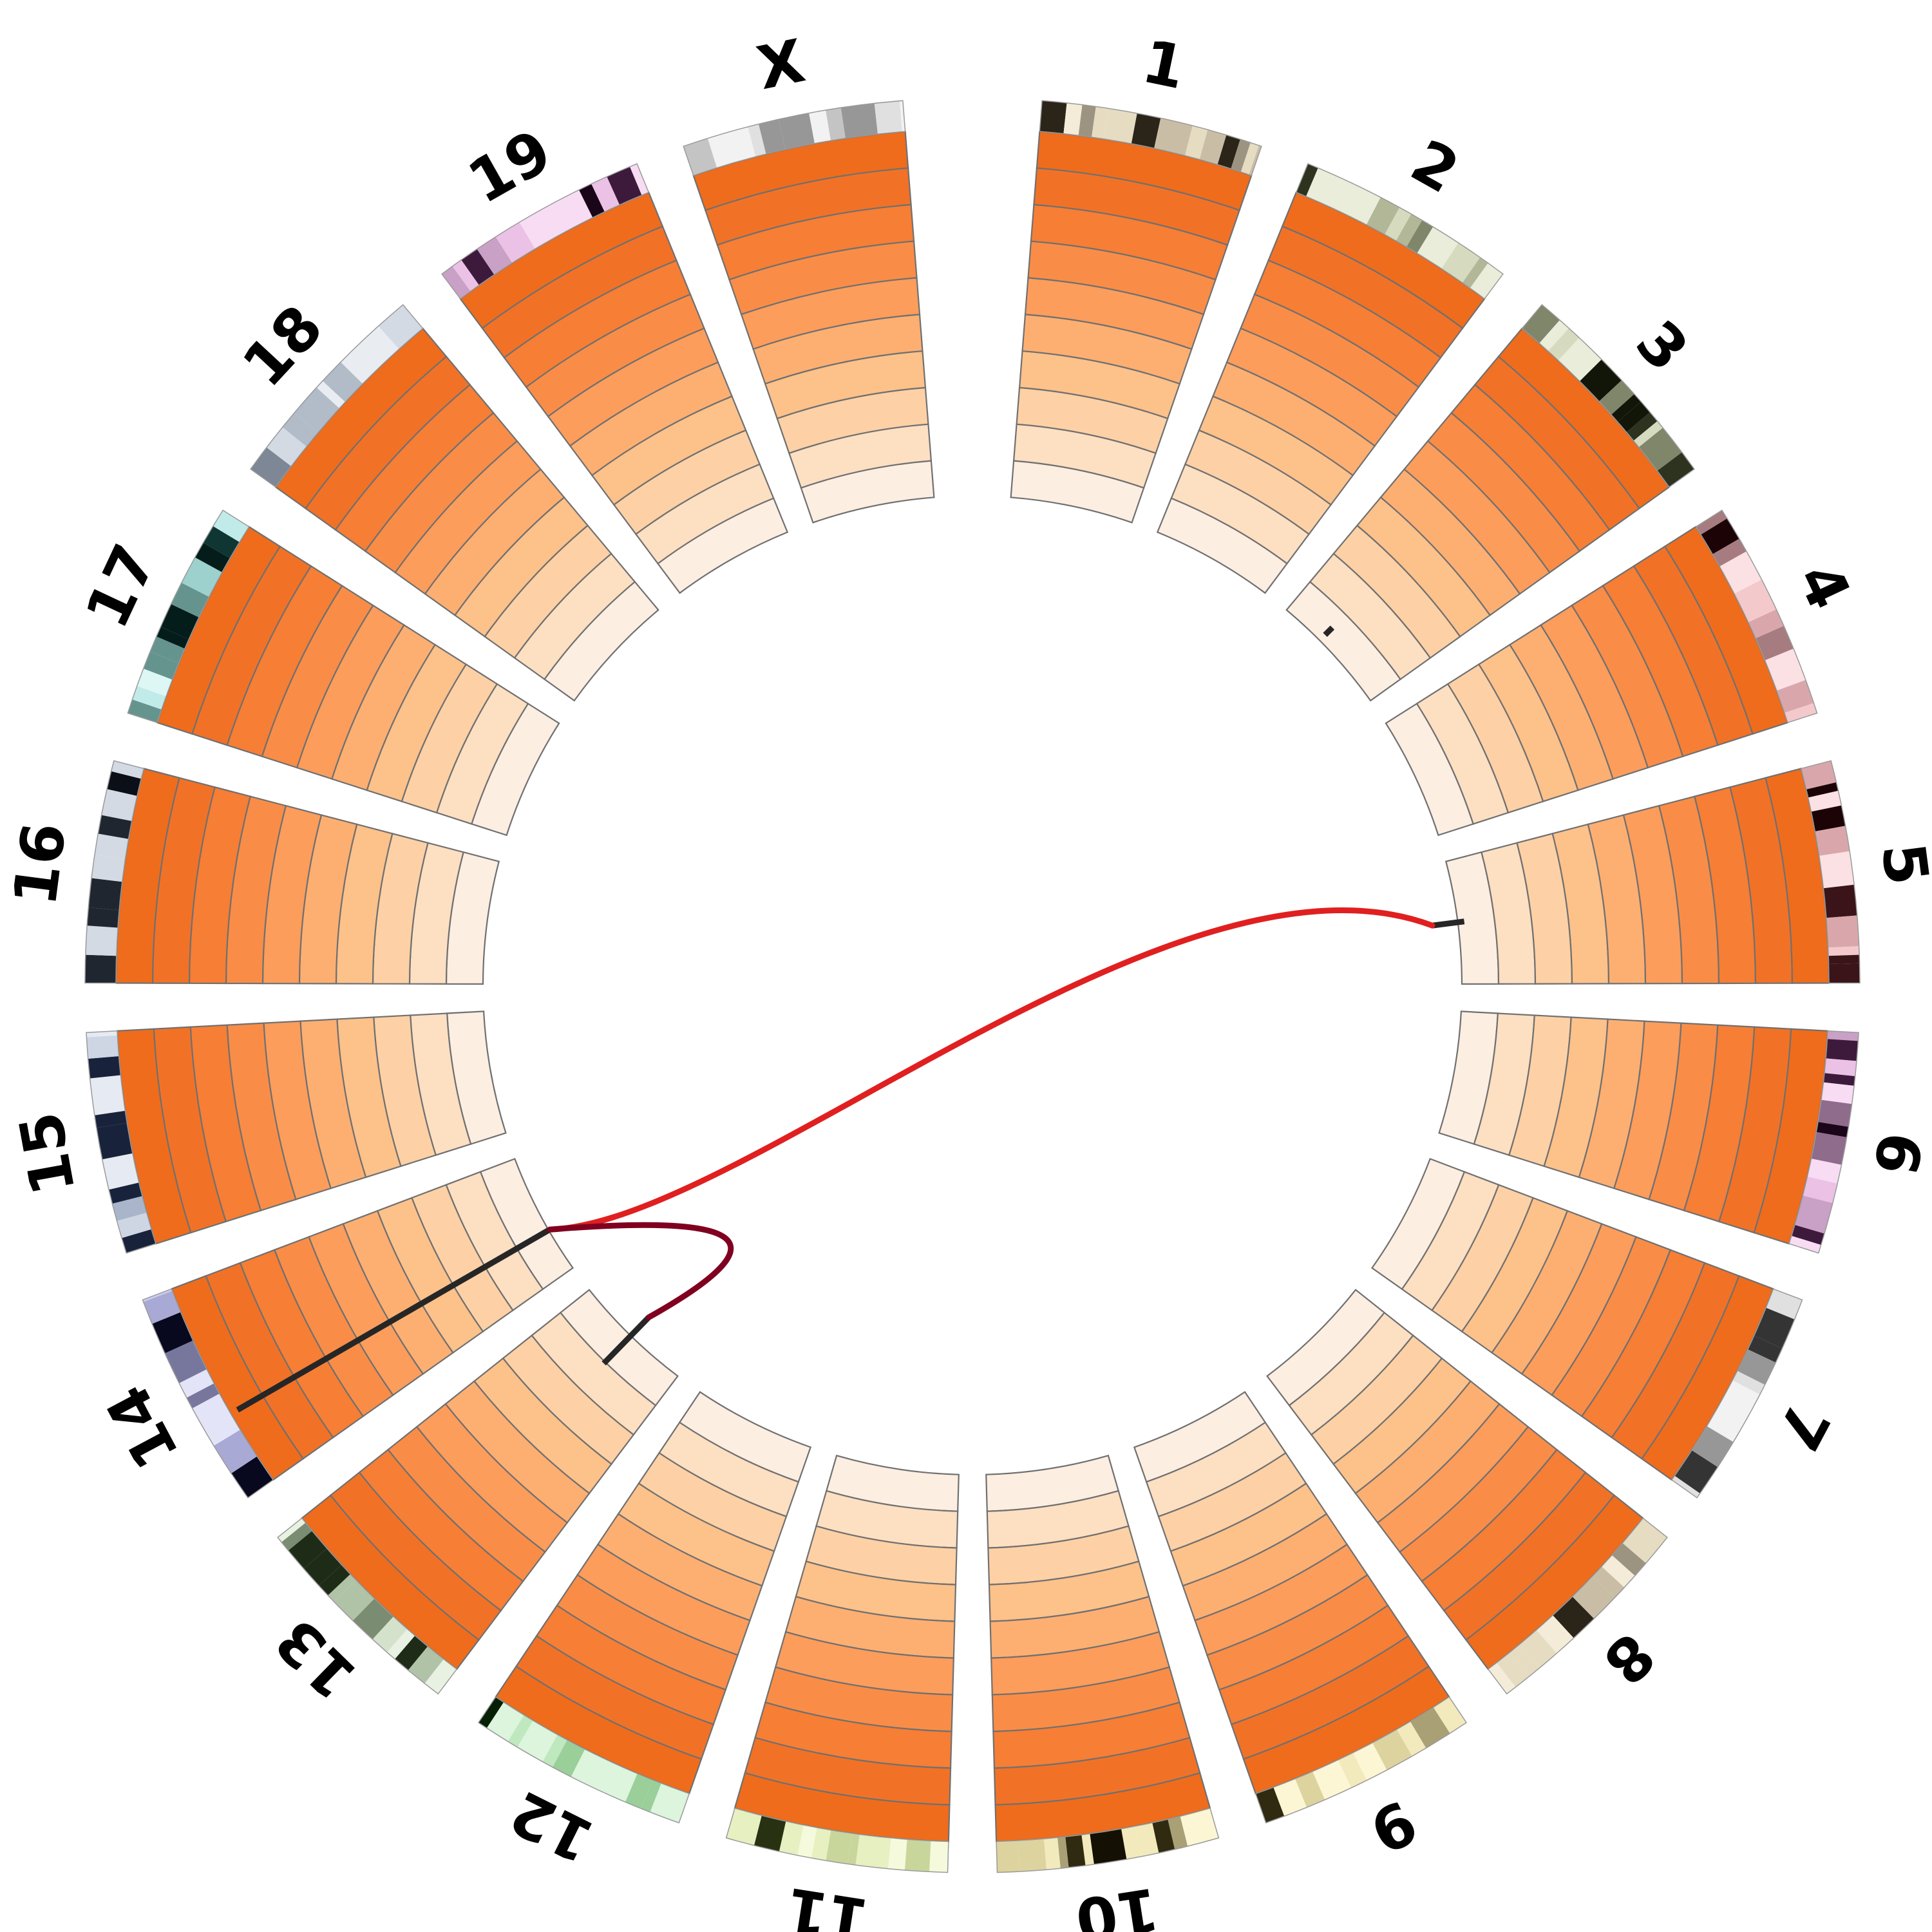 This screenshot has width=1932, height=1932. What do you see at coordinates (1896, 1154) in the screenshot?
I see `chromosome-label-chr6: 6` at bounding box center [1896, 1154].